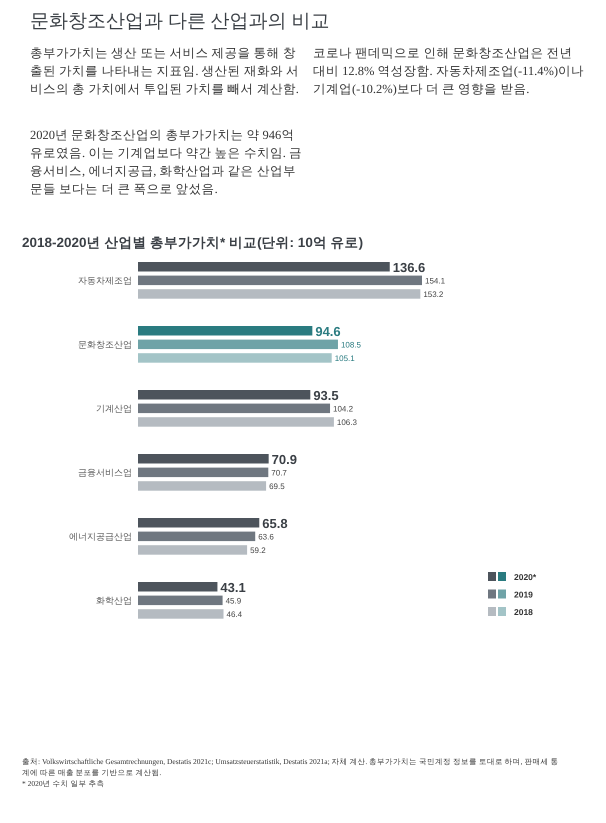 The width and height of the screenshot is (606, 823). Describe the element at coordinates (277, 486) in the screenshot. I see `data-label: 69.5` at that location.